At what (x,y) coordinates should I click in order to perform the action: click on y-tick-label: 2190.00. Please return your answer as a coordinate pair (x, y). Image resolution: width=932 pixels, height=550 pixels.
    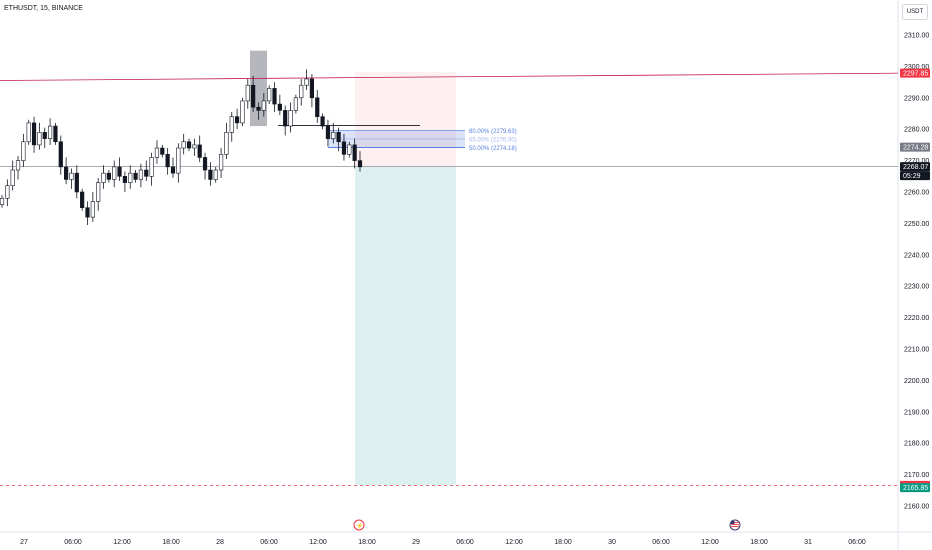
    Looking at the image, I should click on (916, 412).